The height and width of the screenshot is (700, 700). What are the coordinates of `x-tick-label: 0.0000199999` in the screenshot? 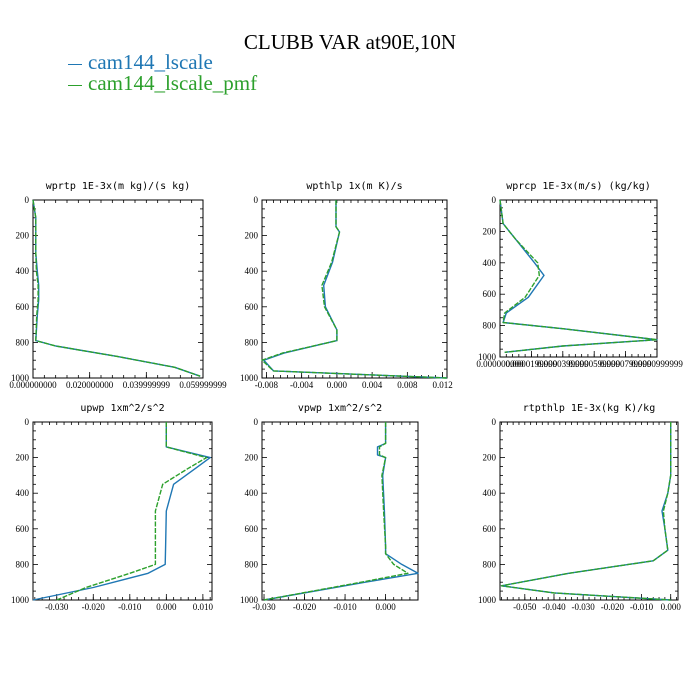 It's located at (532, 364).